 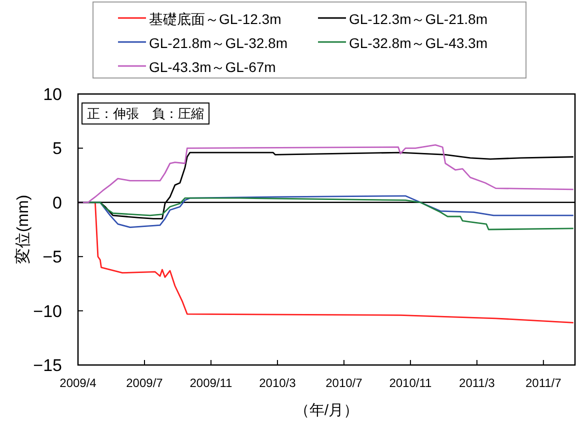 What do you see at coordinates (145, 383) in the screenshot?
I see `x-tick-label: 2009/7` at bounding box center [145, 383].